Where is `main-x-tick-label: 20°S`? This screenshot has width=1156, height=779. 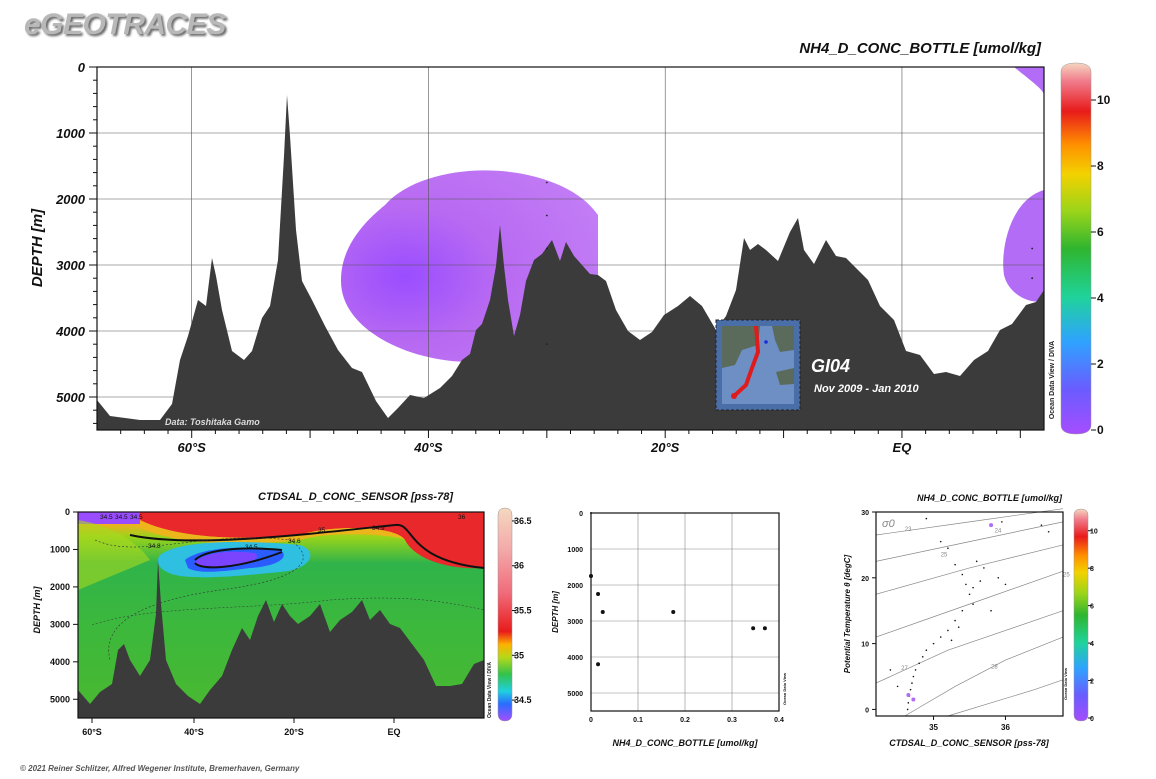 main-x-tick-label: 20°S is located at coordinates (665, 447).